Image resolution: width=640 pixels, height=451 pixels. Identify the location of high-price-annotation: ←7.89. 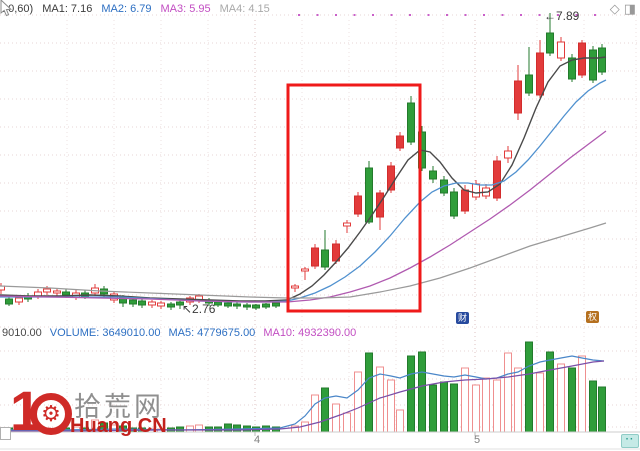
(562, 16).